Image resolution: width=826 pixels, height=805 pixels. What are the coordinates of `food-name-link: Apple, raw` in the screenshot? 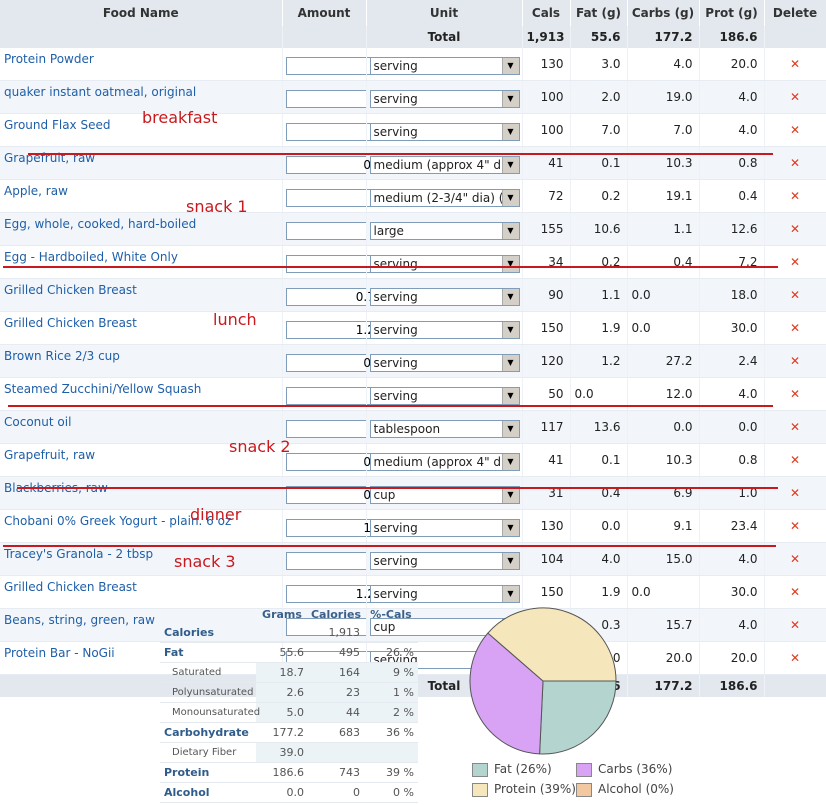 It's located at (141, 196).